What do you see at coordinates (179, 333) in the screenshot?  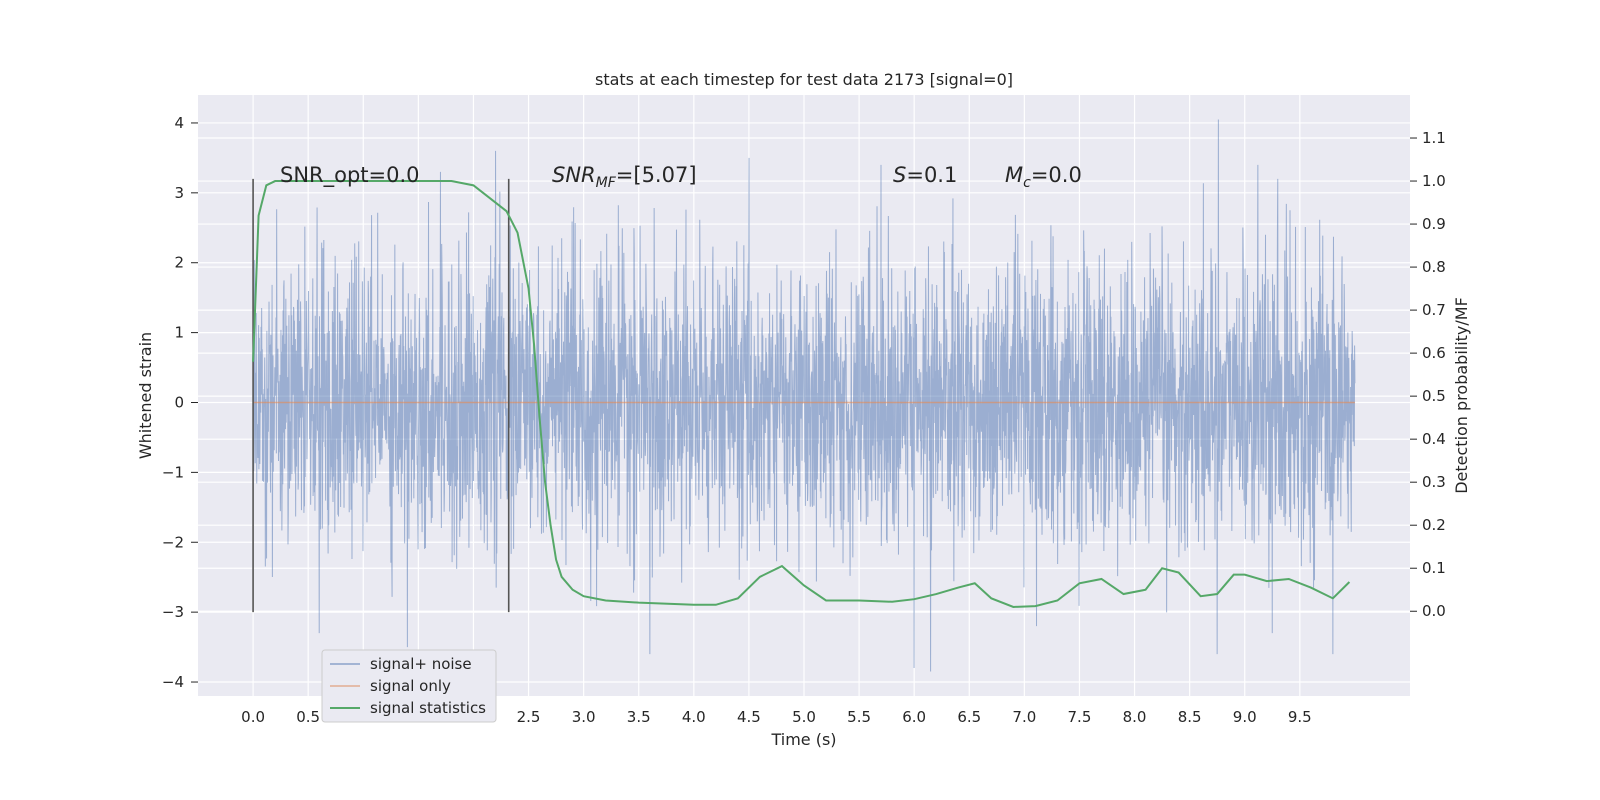 I see `y-tick-label: 1` at bounding box center [179, 333].